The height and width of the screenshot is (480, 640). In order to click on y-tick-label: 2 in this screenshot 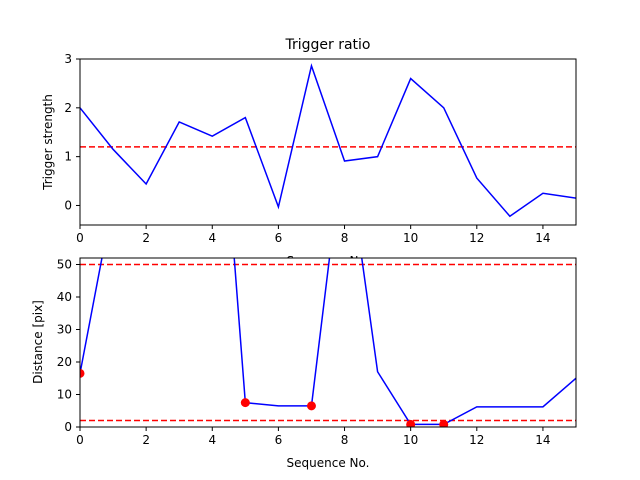, I will do `click(68, 108)`.